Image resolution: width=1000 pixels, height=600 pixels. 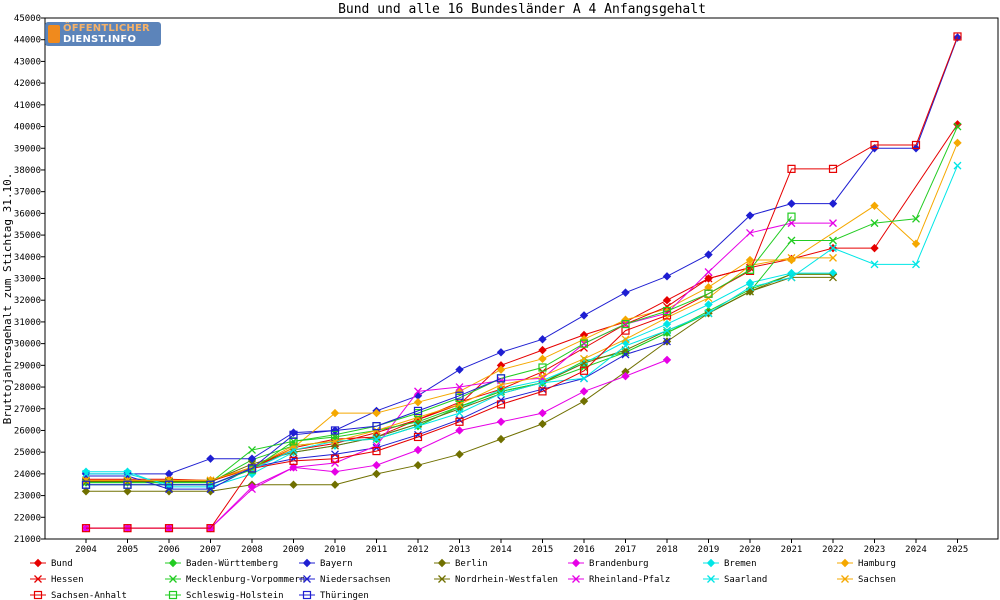 What do you see at coordinates (27, 453) in the screenshot?
I see `y-tick-label: 25000` at bounding box center [27, 453].